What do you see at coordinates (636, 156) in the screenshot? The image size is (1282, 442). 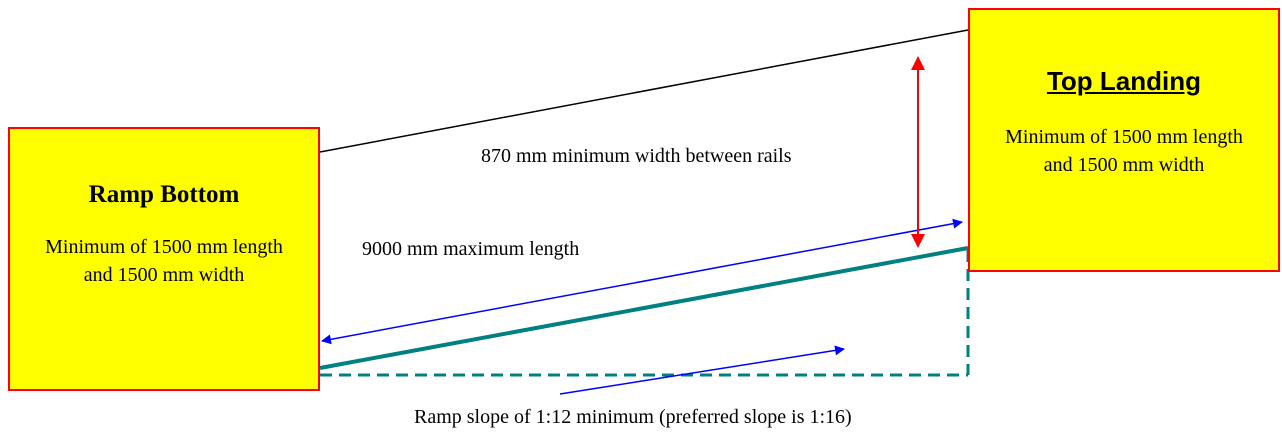 I see `width-label: 870 mm minimum width between rails` at bounding box center [636, 156].